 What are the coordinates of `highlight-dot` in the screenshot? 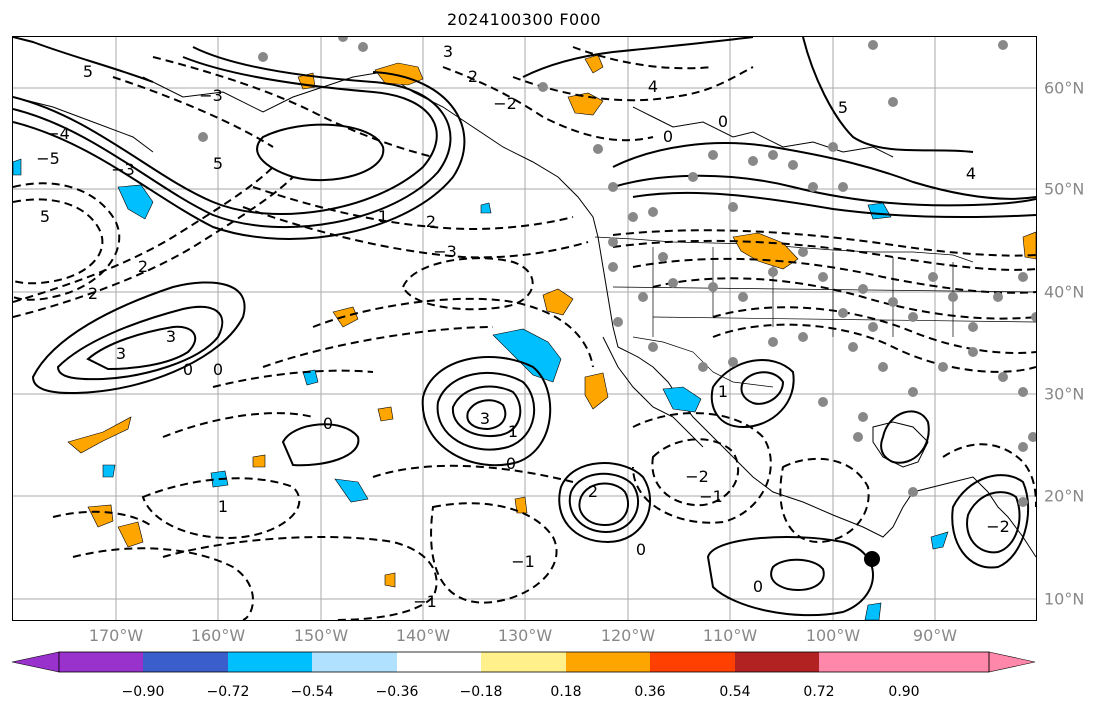 It's located at (872, 559).